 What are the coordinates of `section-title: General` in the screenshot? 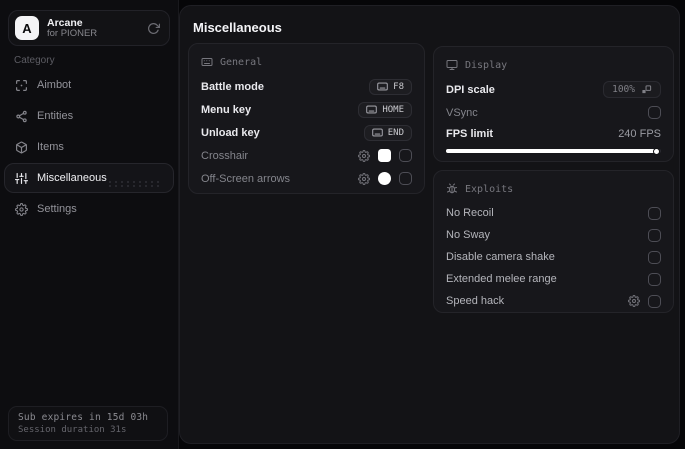 It's located at (241, 62).